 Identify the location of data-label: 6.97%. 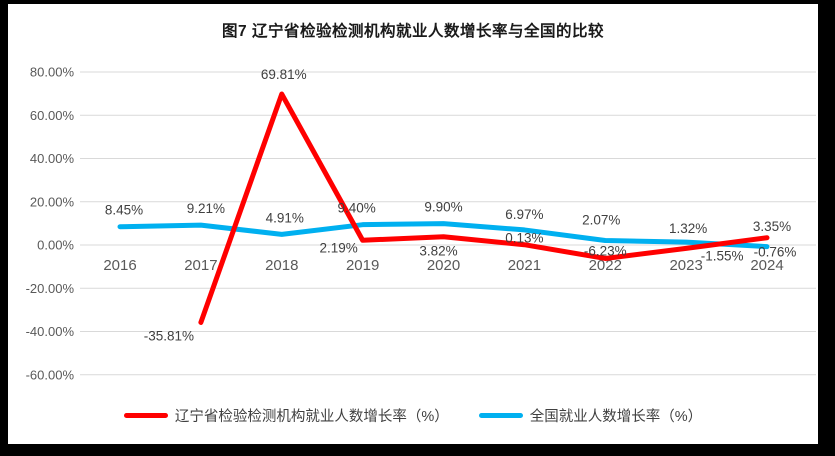
(524, 214).